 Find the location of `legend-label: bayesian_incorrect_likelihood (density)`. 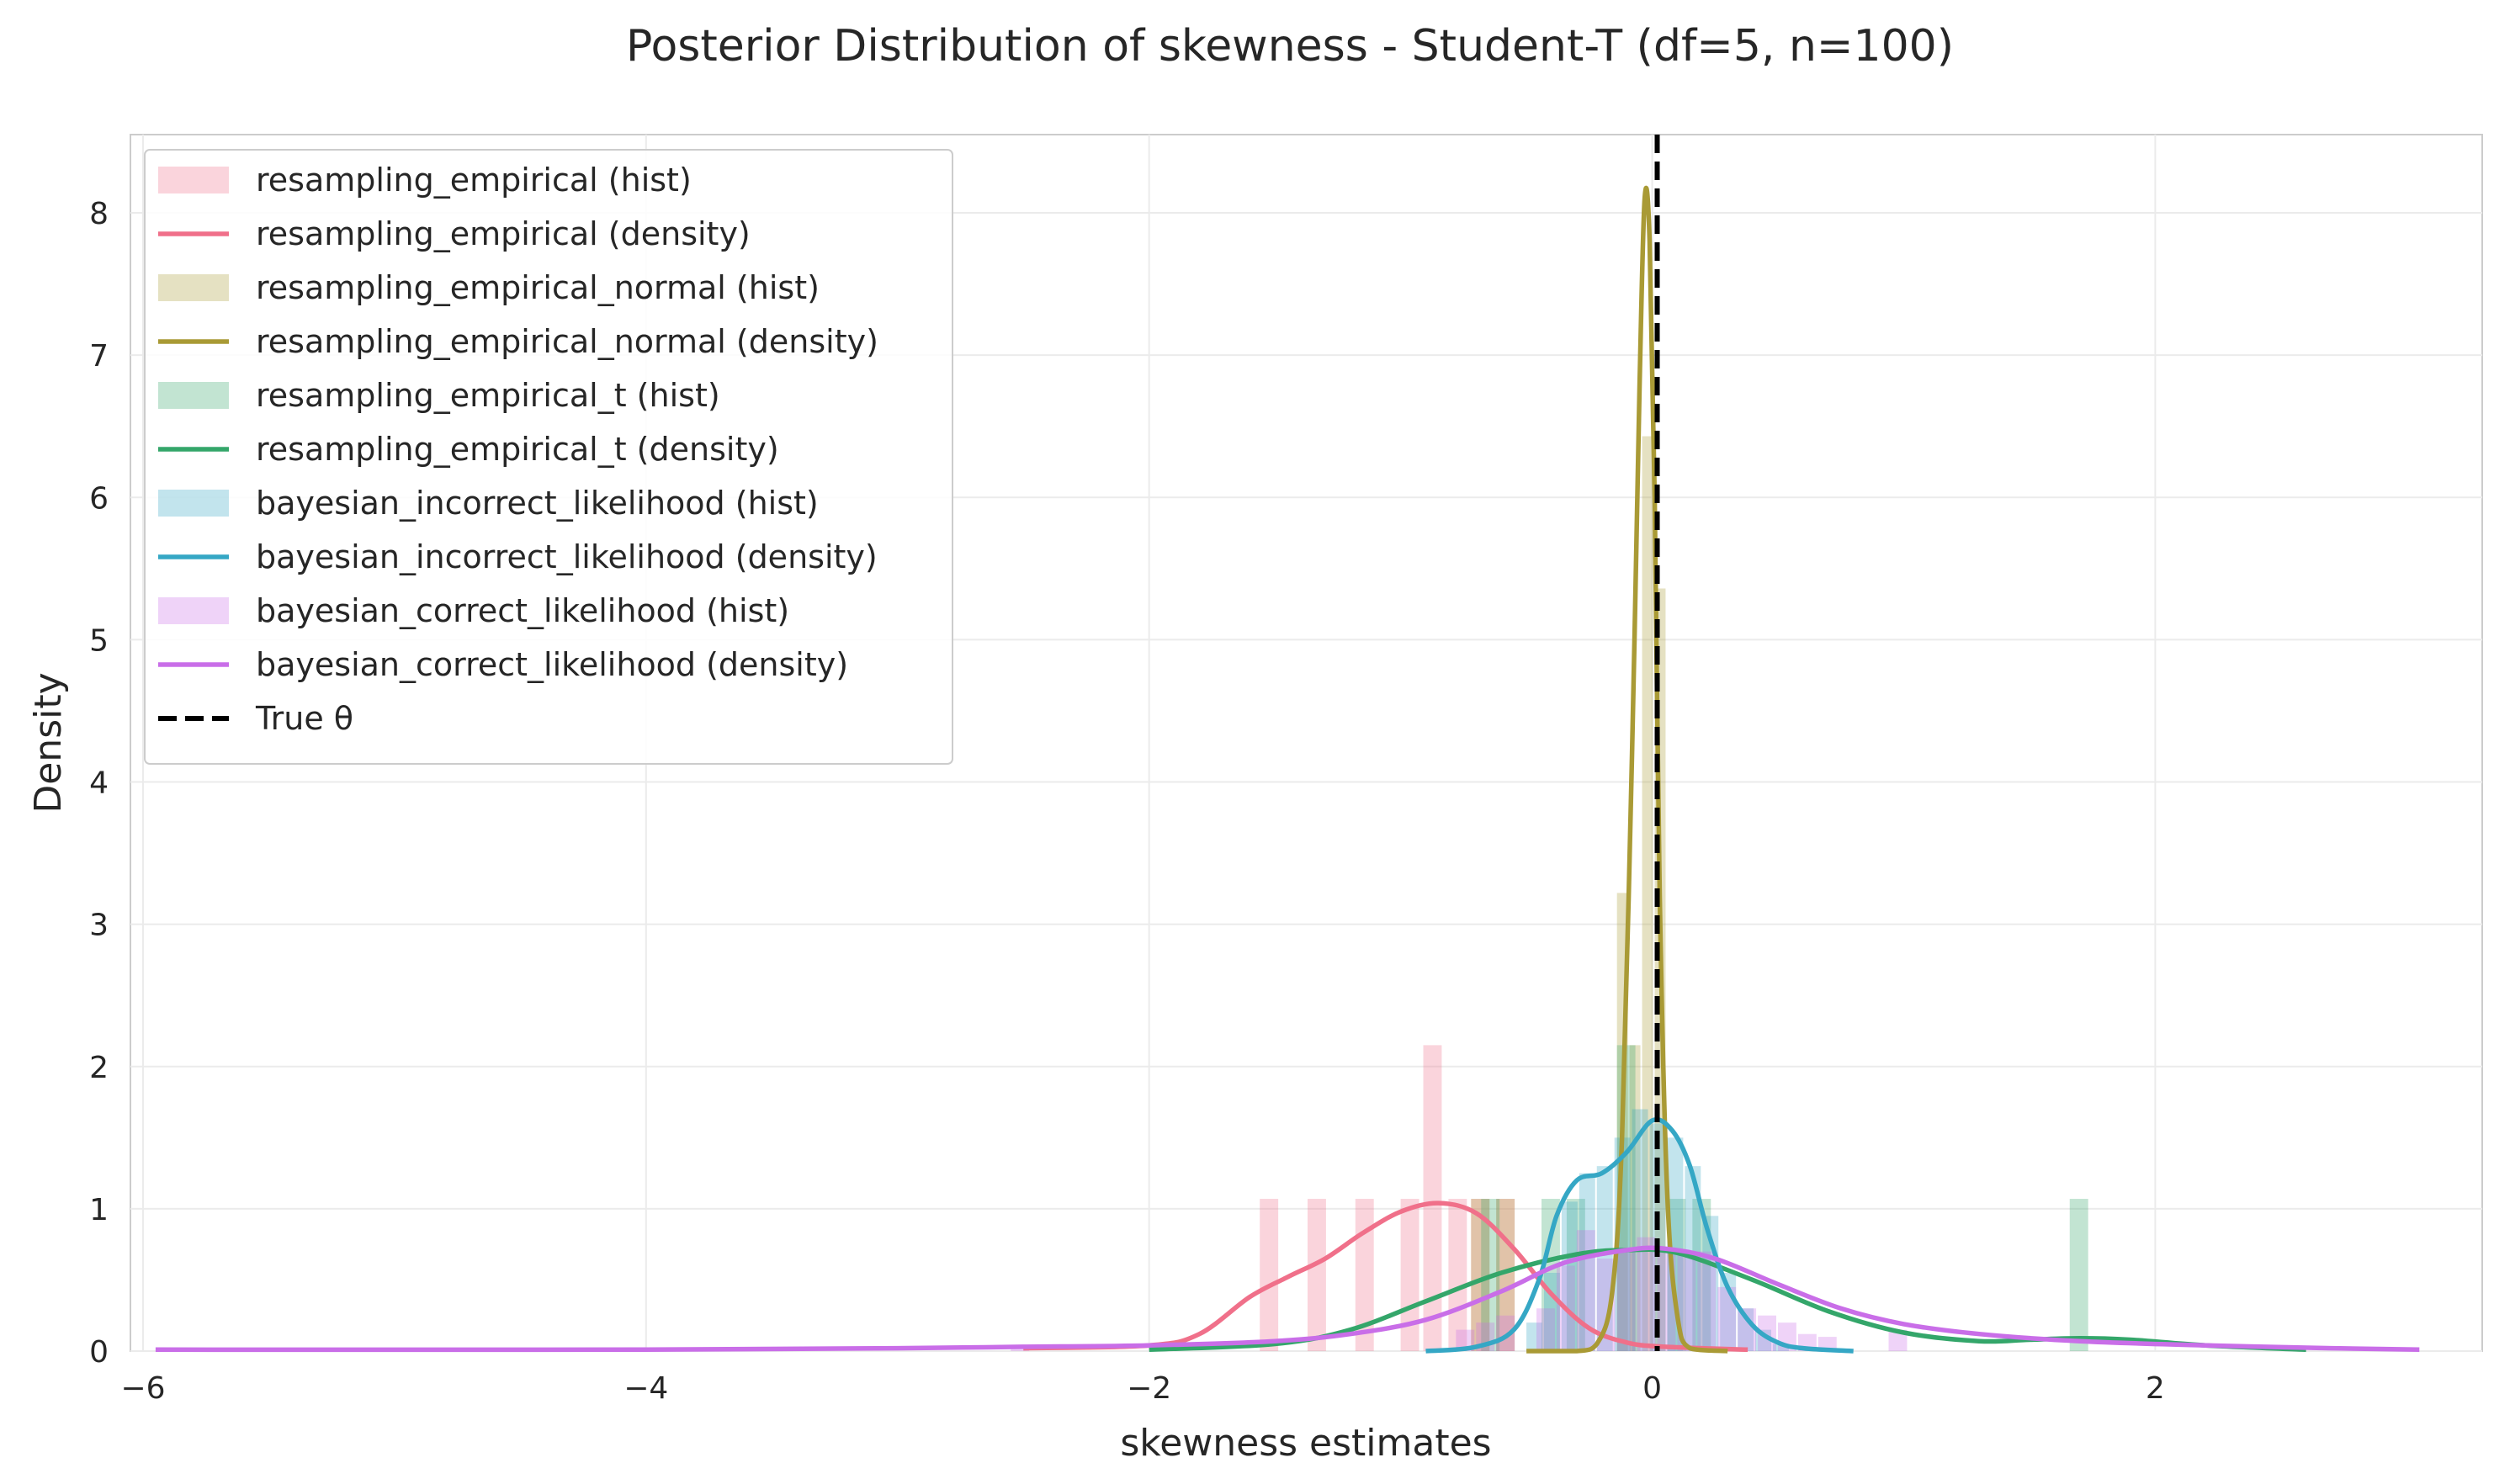

legend-label: bayesian_incorrect_likelihood (density) is located at coordinates (567, 556).